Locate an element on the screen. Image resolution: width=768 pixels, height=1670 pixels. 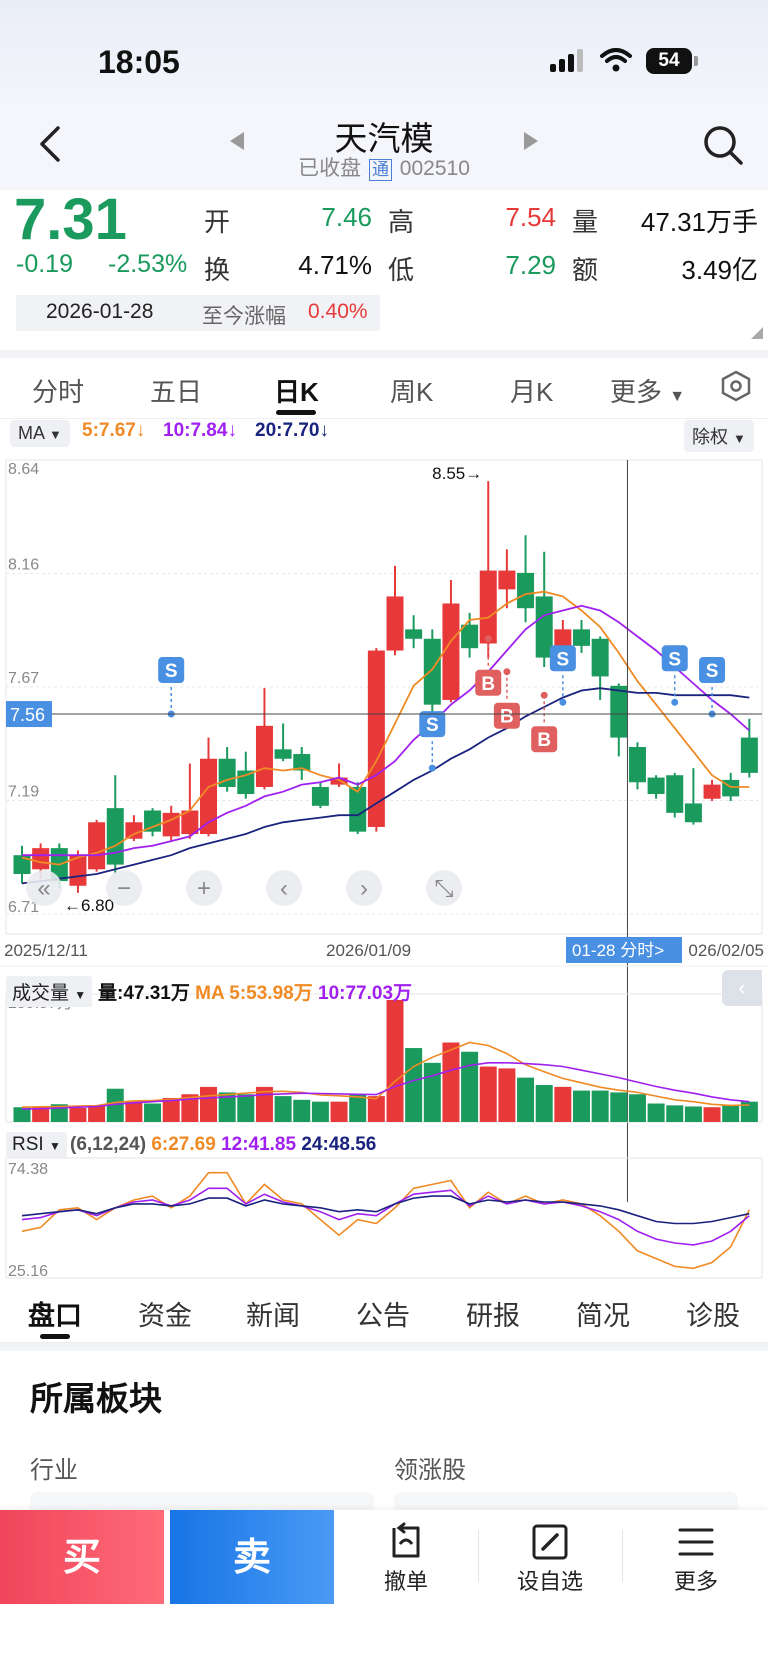
collapse-panel-icon: ‹ is located at coordinates (742, 988).